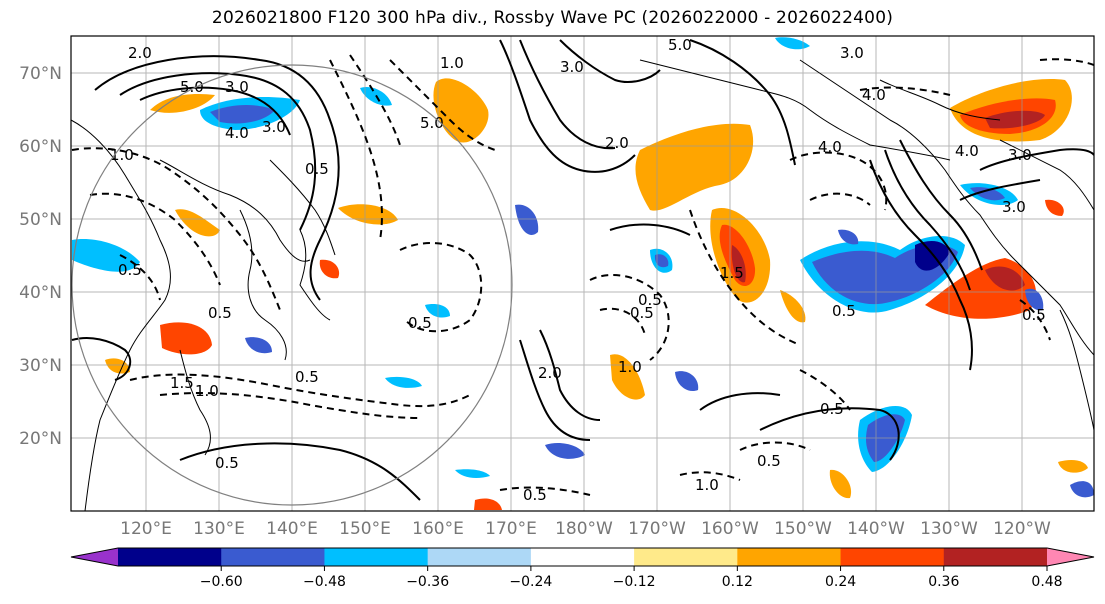  What do you see at coordinates (40, 439) in the screenshot?
I see `lat-label: 20°N` at bounding box center [40, 439].